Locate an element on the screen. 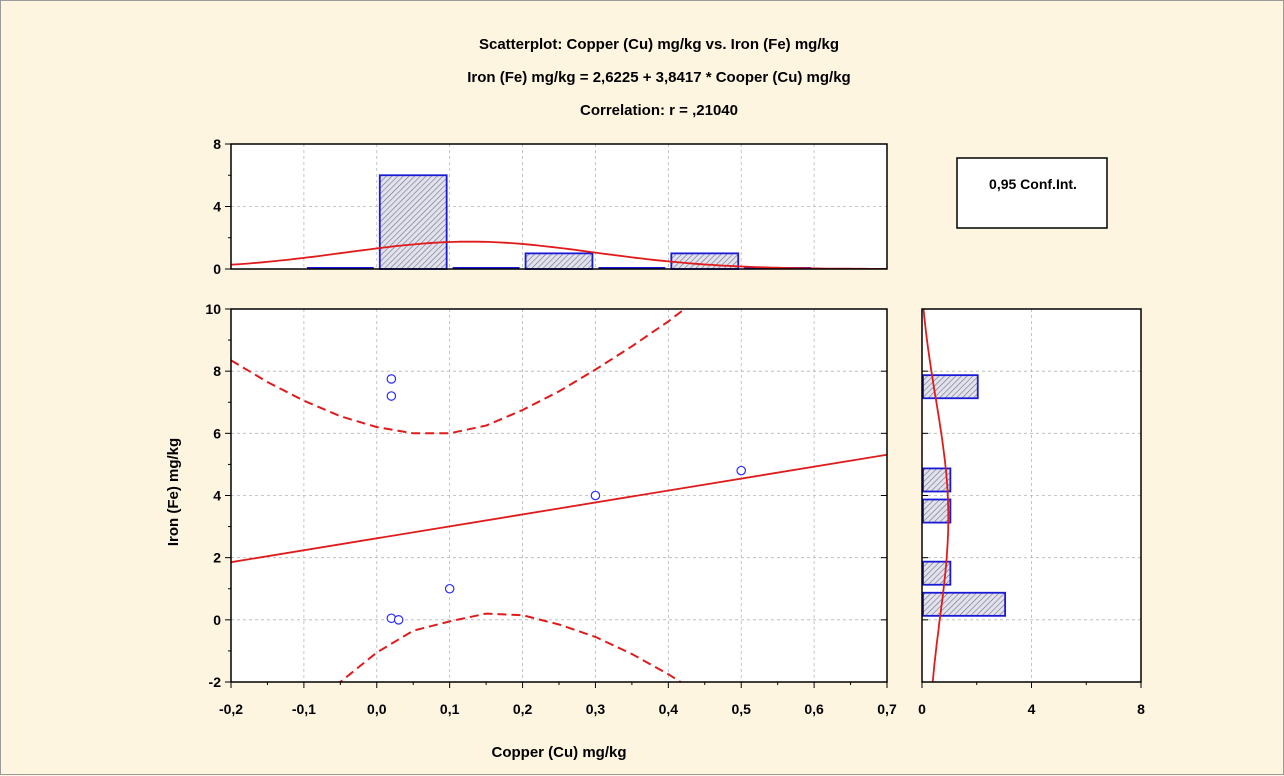 This screenshot has width=1284, height=776. top-y-tick-label: 0 is located at coordinates (217, 269).